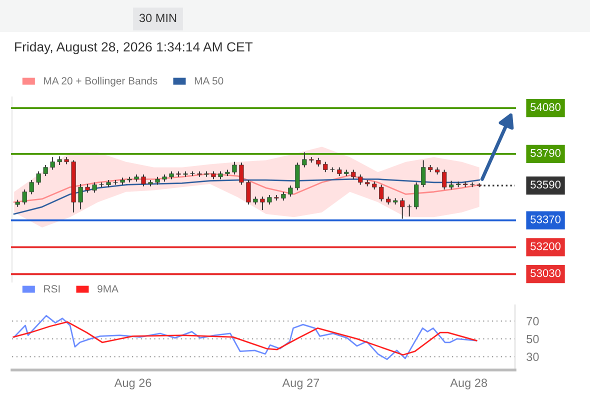  What do you see at coordinates (301, 384) in the screenshot?
I see `x-tick-label: Aug 27` at bounding box center [301, 384].